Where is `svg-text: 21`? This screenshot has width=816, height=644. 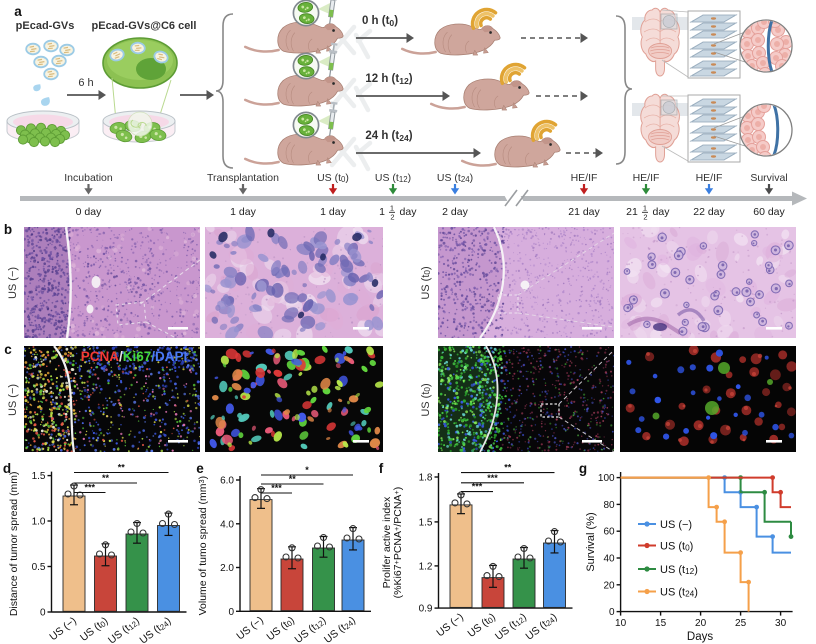
svg-text: 21 is located at coordinates (632, 212).